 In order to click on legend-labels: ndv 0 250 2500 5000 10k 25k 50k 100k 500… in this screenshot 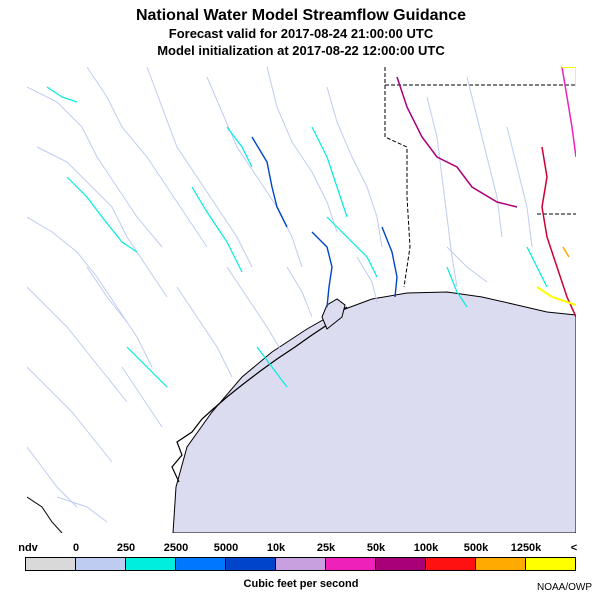, I will do `click(301, 550)`.